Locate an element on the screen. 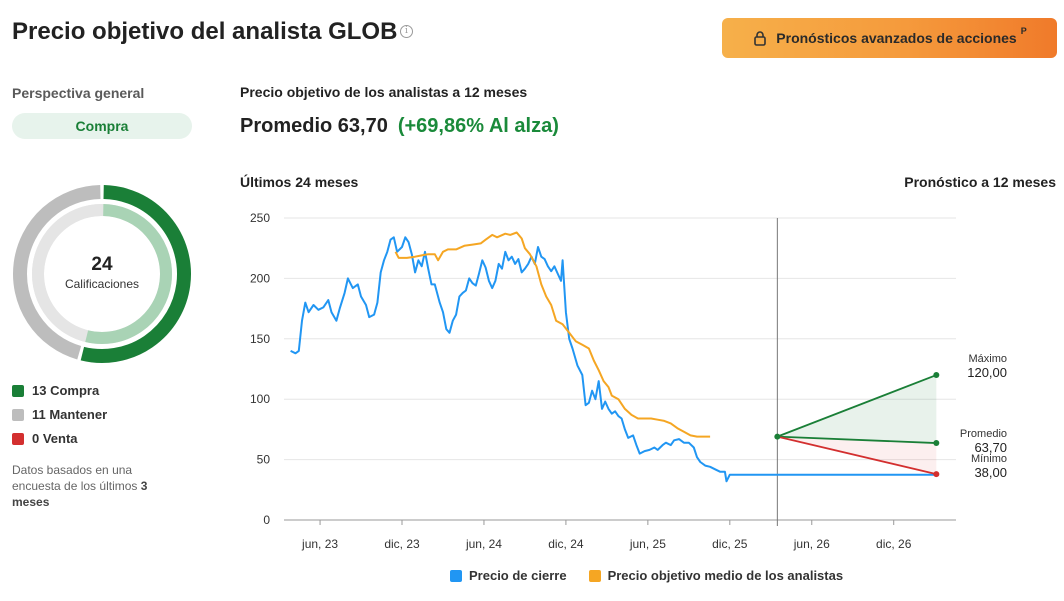 The width and height of the screenshot is (1064, 601). forecast-high-line is located at coordinates (857, 406).